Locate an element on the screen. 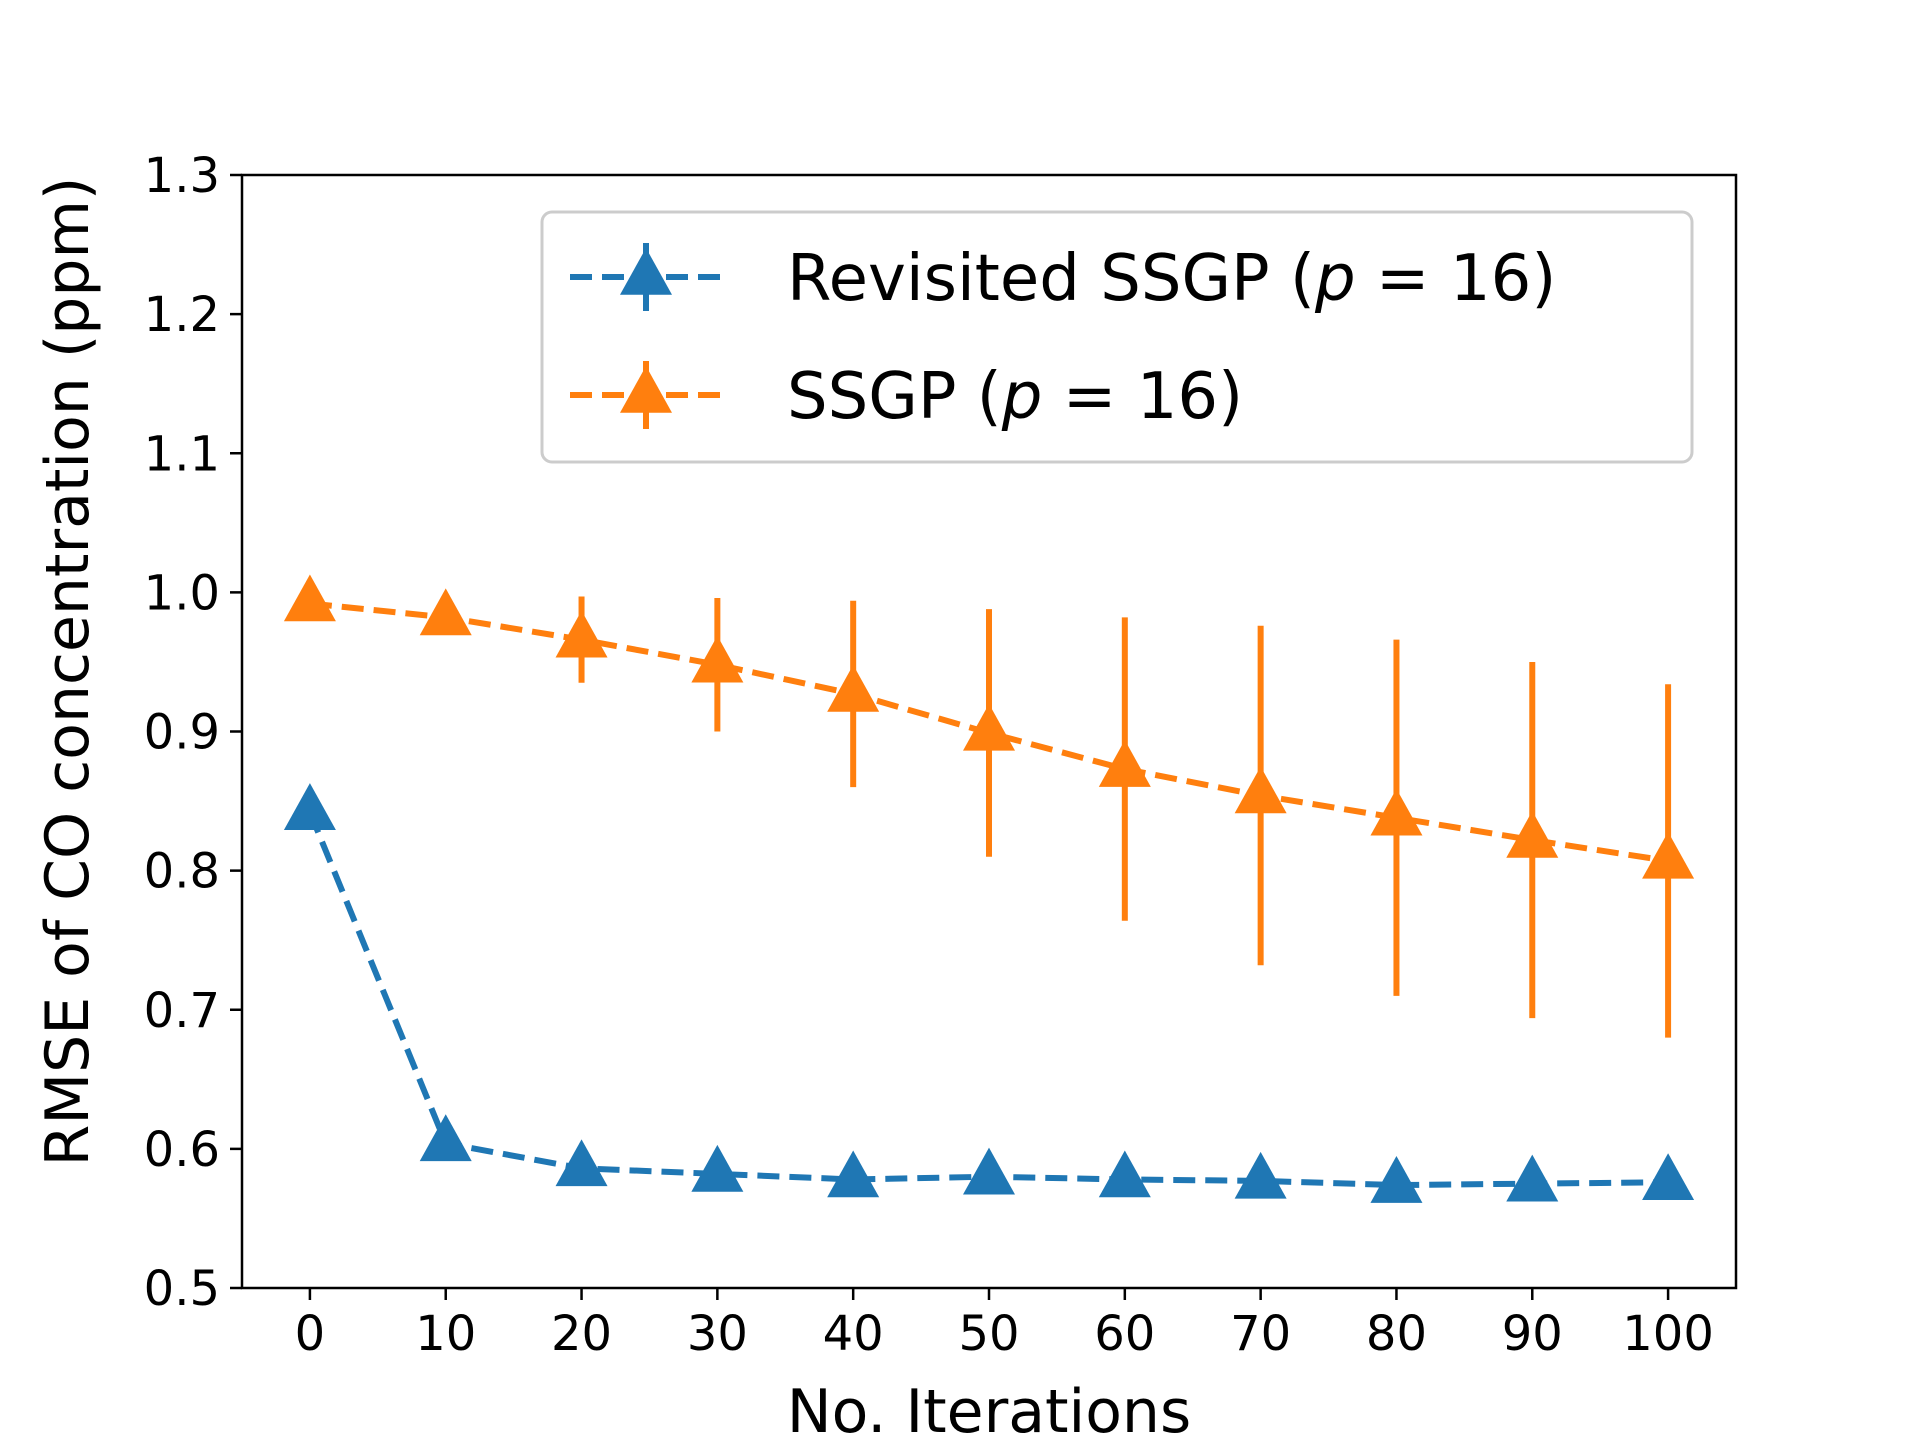 This screenshot has height=1440, width=1920. legend: Revisited SSGP (p = 16) SSGP (p = 16) is located at coordinates (1117, 337).